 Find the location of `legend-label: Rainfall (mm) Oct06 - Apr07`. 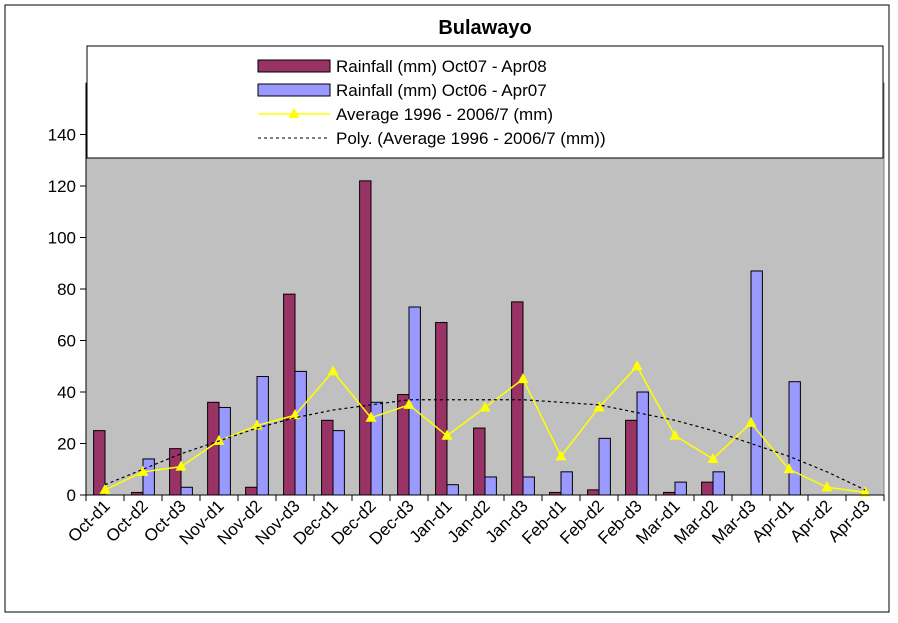

legend-label: Rainfall (mm) Oct06 - Apr07 is located at coordinates (441, 90).